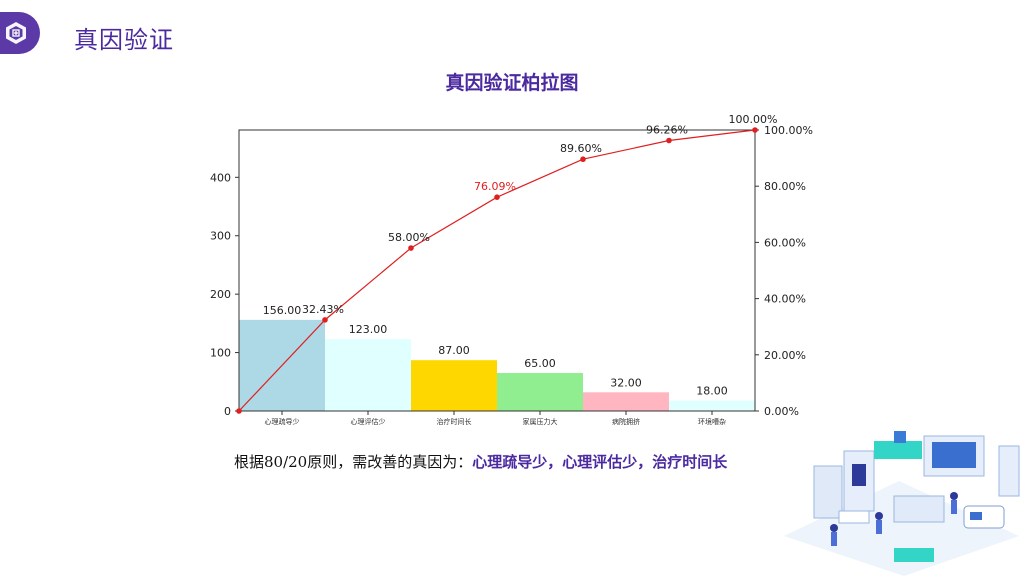 The width and height of the screenshot is (1024, 576). What do you see at coordinates (667, 130) in the screenshot?
I see `cumulative-label: 96.26%` at bounding box center [667, 130].